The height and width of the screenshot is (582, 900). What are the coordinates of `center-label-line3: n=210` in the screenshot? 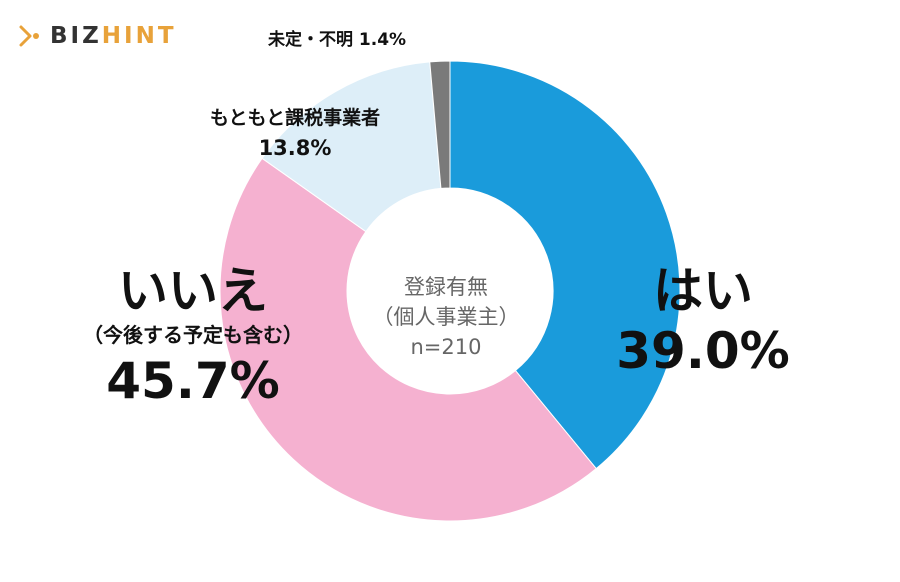 It's located at (446, 347).